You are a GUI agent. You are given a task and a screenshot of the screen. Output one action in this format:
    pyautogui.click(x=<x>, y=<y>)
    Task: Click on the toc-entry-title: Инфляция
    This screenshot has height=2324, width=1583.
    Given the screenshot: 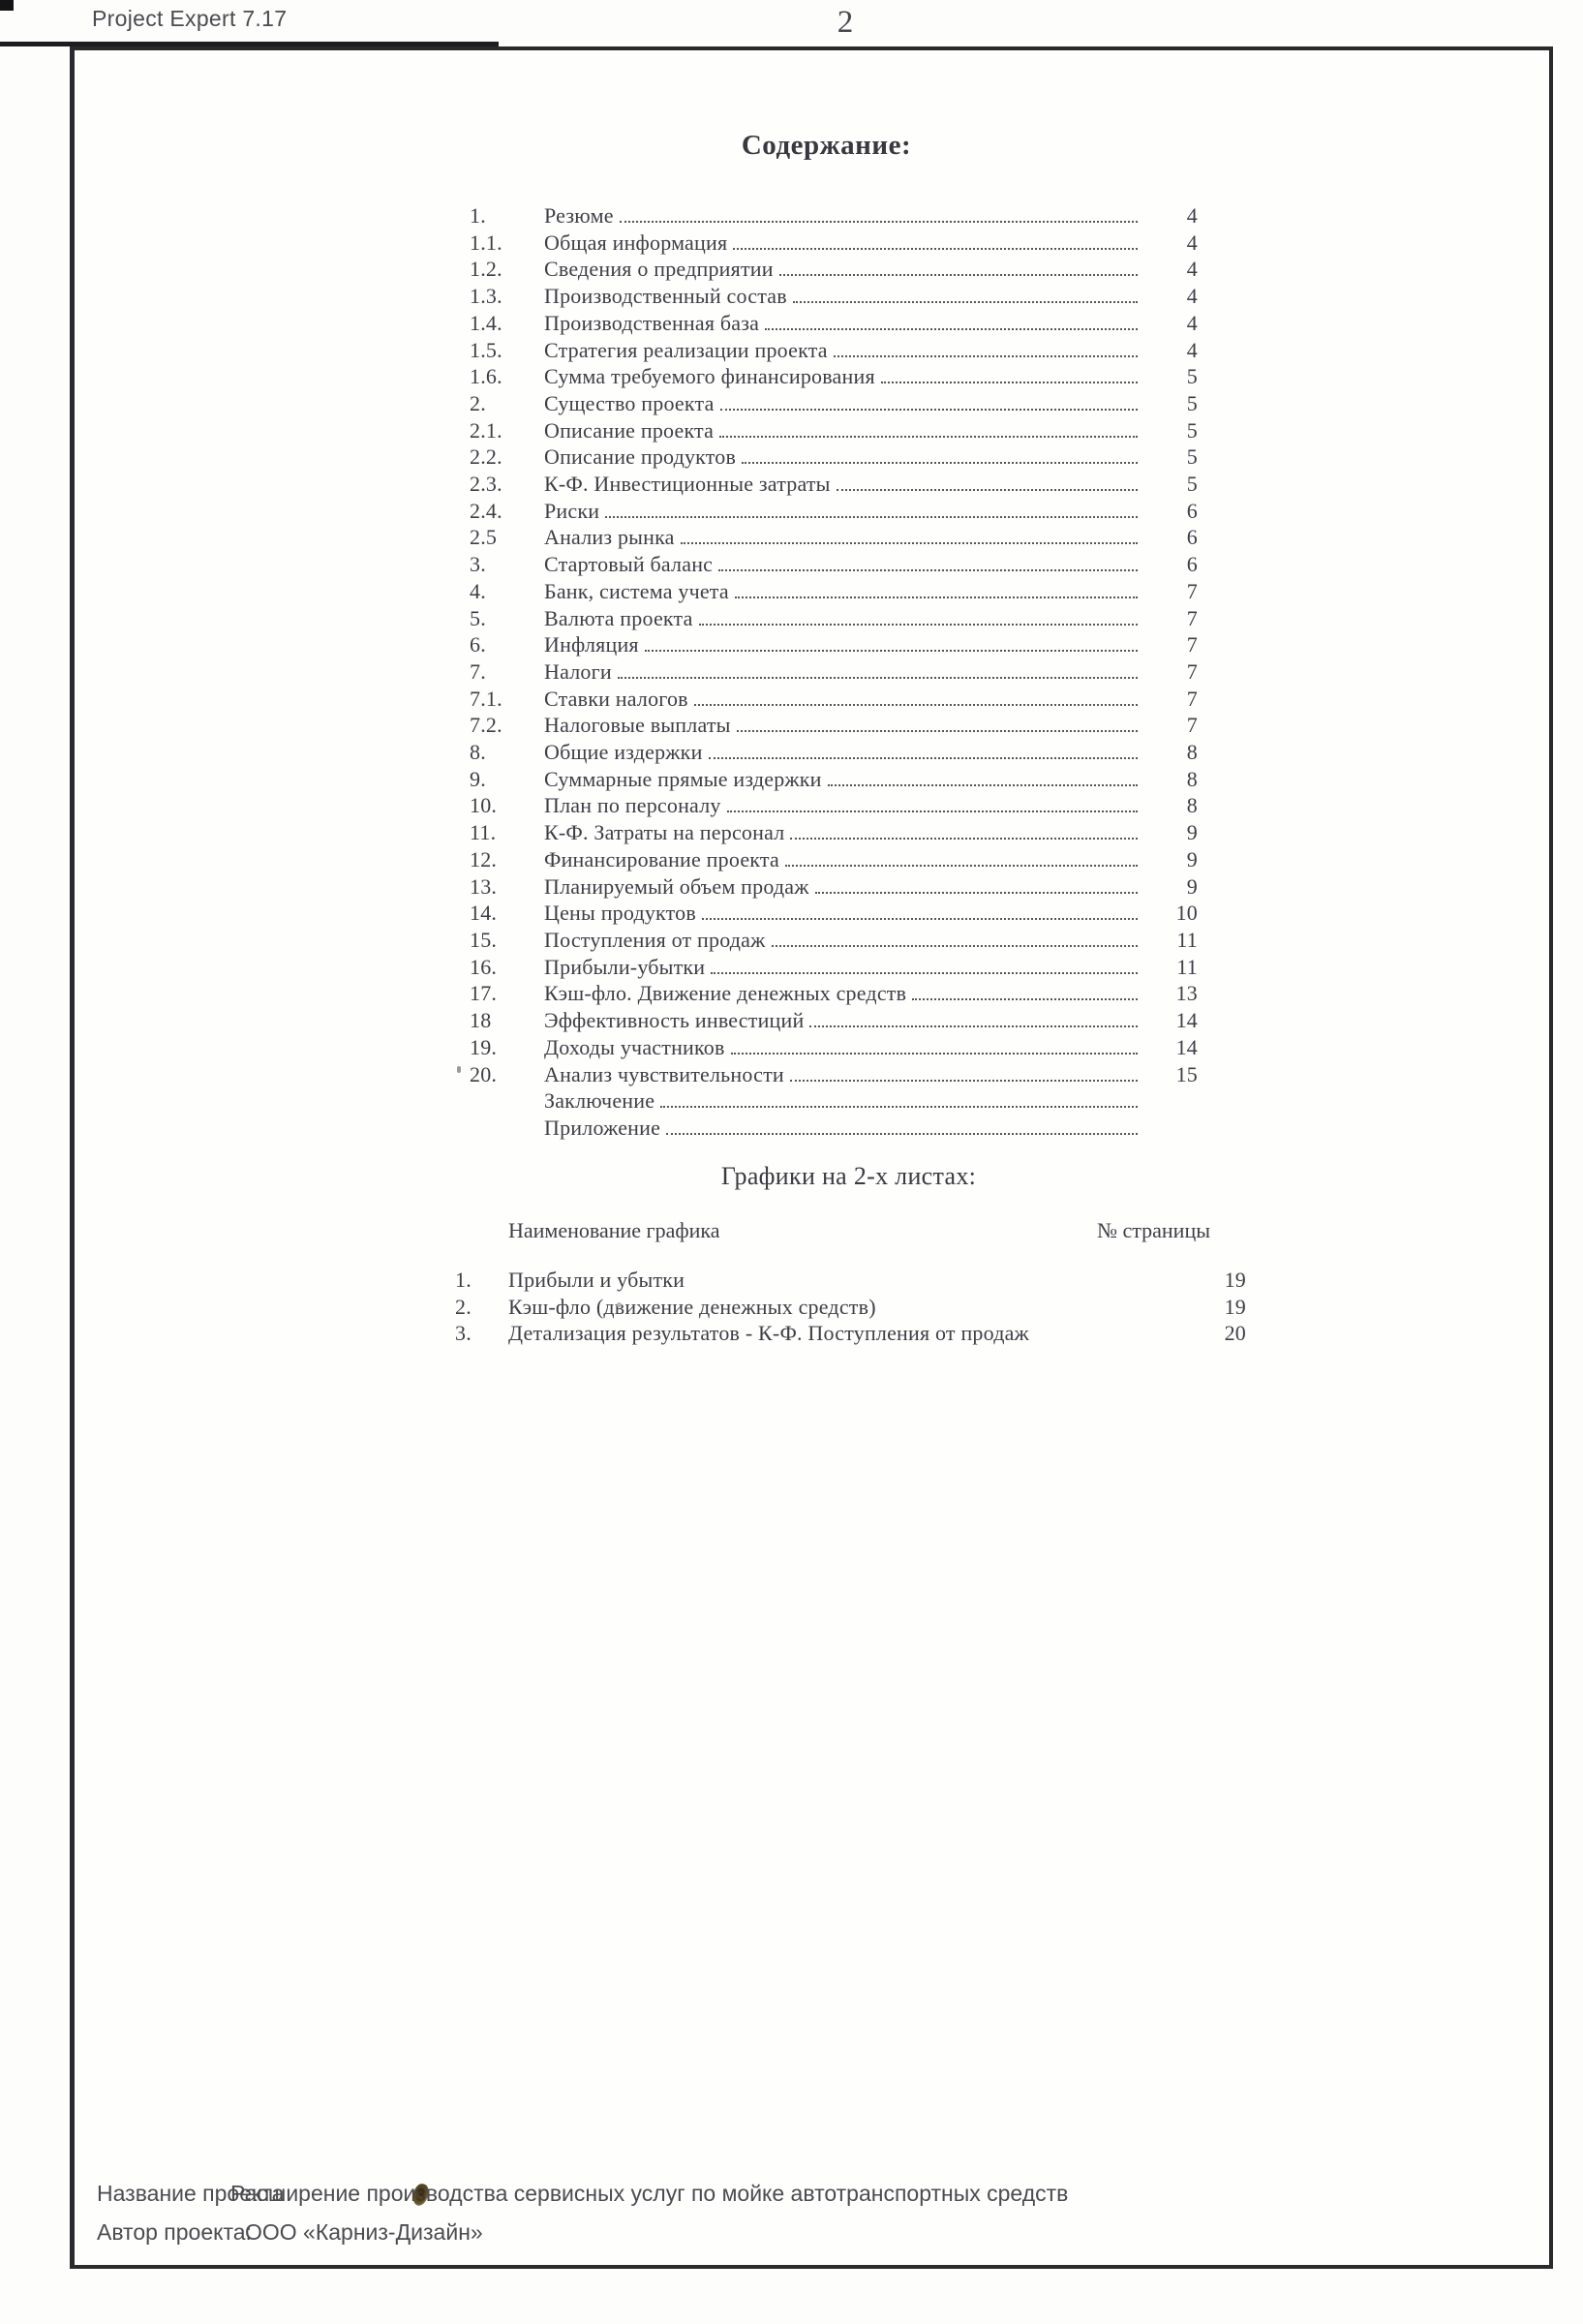 What is the action you would take?
    pyautogui.click(x=591, y=645)
    